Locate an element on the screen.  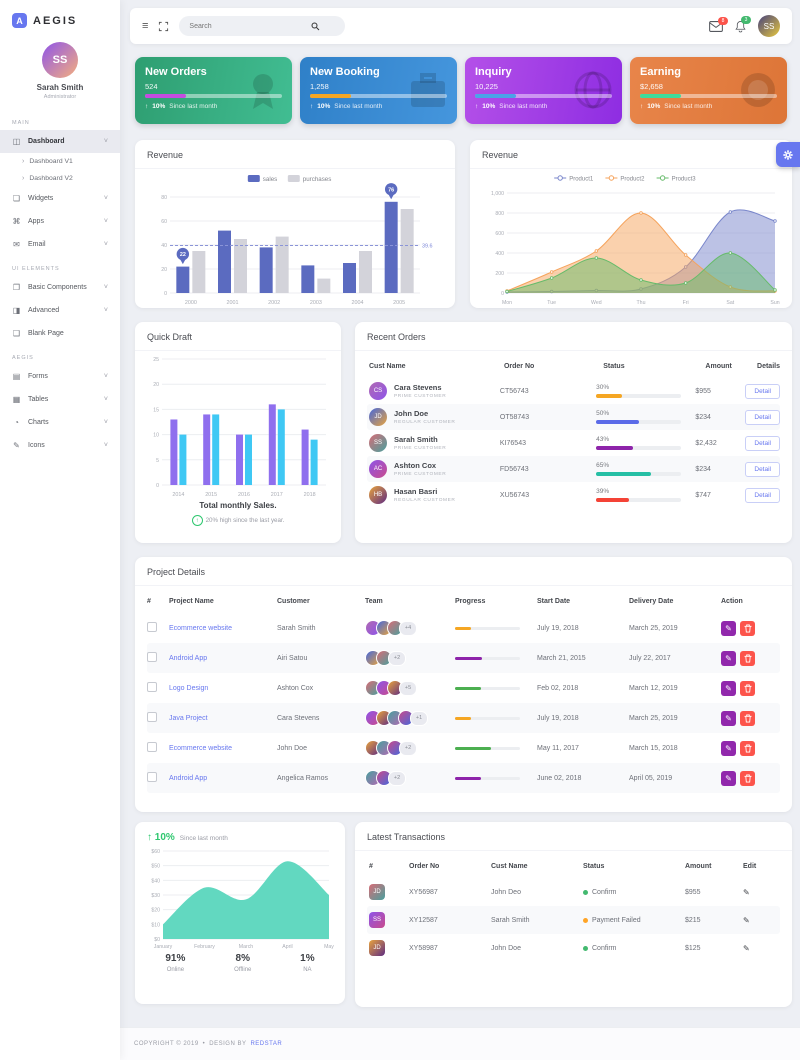
summary-stat: 8% Offline is located at coordinates (242, 963).